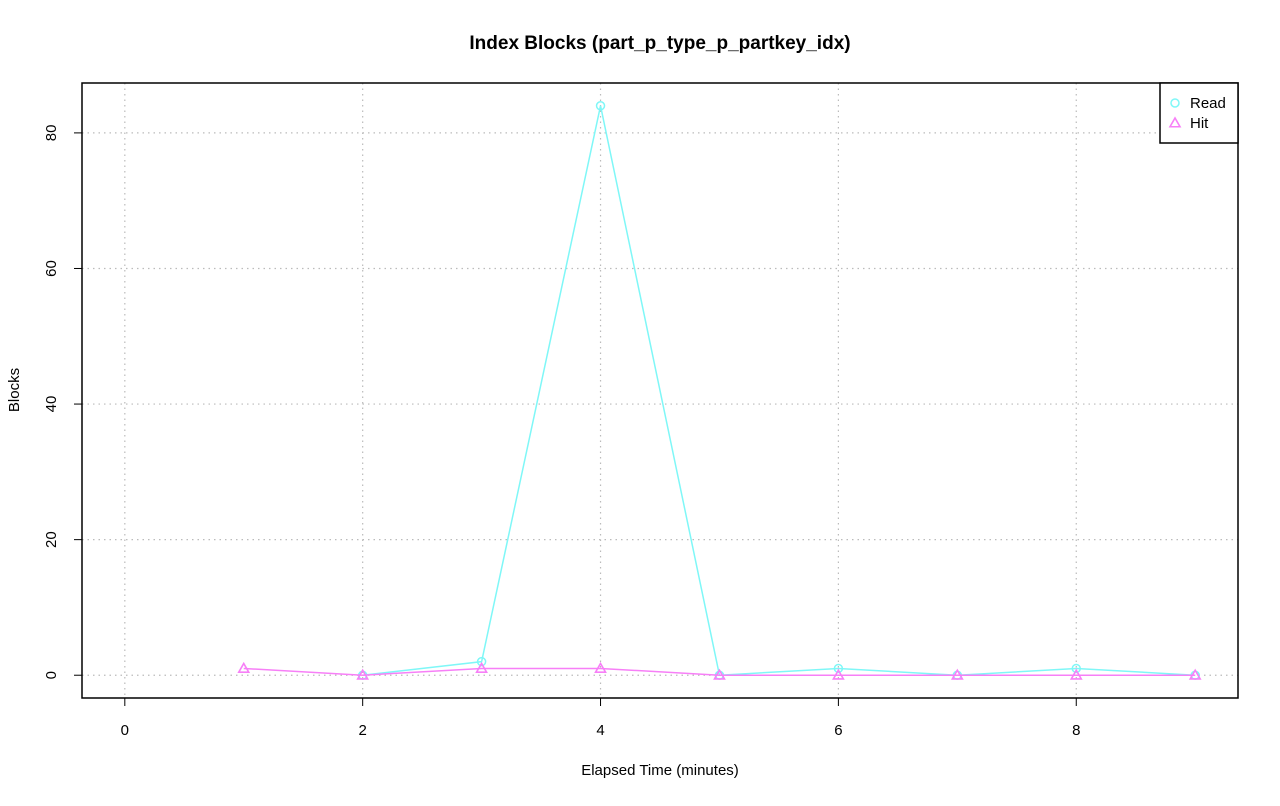 Image resolution: width=1280 pixels, height=806 pixels. I want to click on y-axis-label: Blocks, so click(14, 390).